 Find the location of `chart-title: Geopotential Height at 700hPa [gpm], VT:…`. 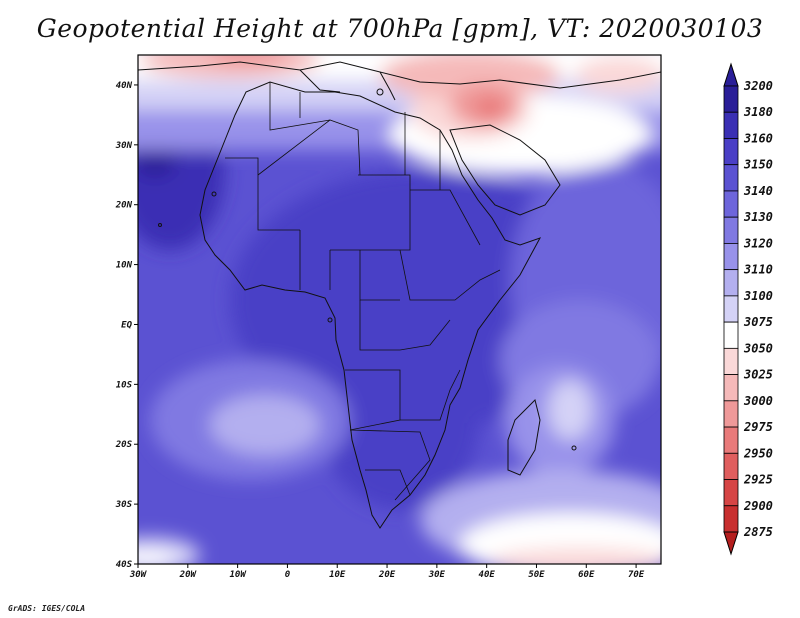

chart-title: Geopotential Height at 700hPa [gpm], VT:… is located at coordinates (400, 28).